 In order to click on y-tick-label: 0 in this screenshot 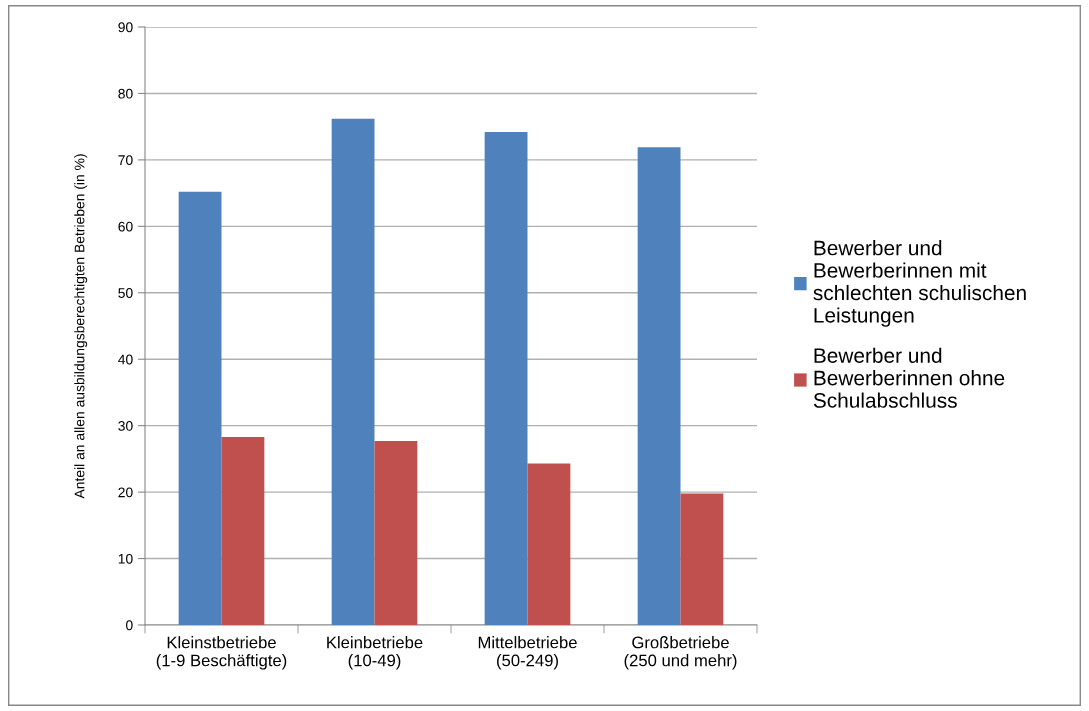, I will do `click(129, 625)`.